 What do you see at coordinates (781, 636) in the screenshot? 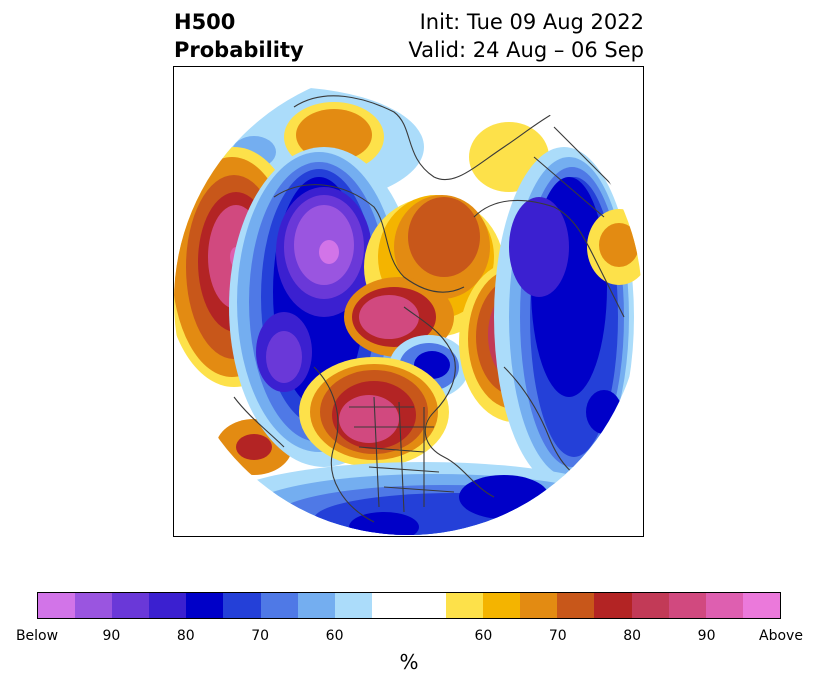
I see `colorbar-tick-label: Above` at bounding box center [781, 636].